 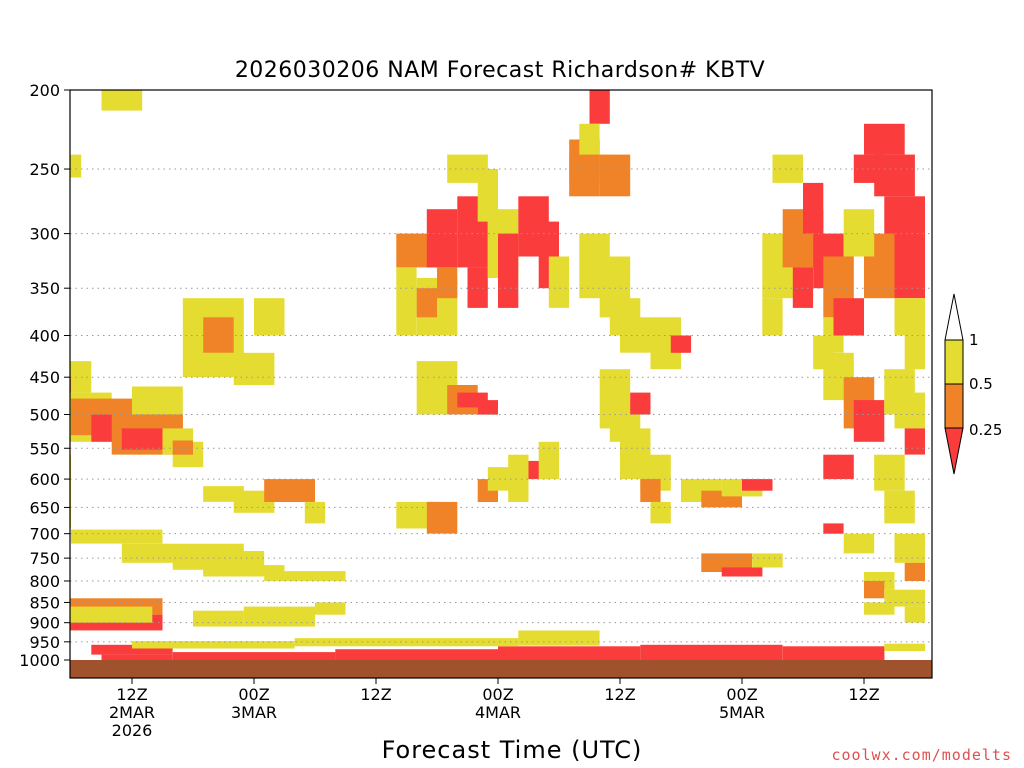 What do you see at coordinates (44, 234) in the screenshot?
I see `y-tick-label: 300` at bounding box center [44, 234].